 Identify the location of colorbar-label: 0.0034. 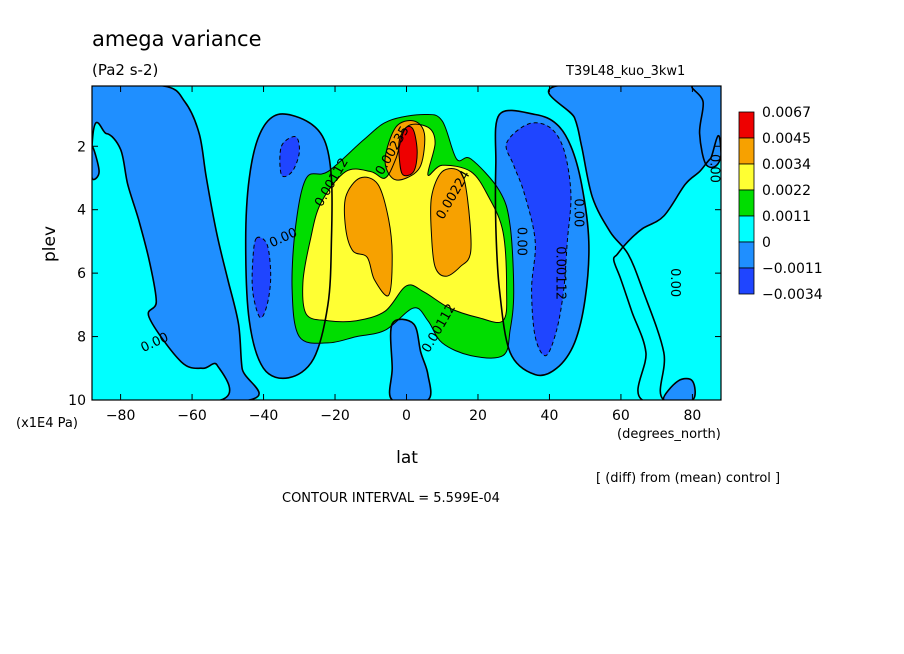
(786, 165).